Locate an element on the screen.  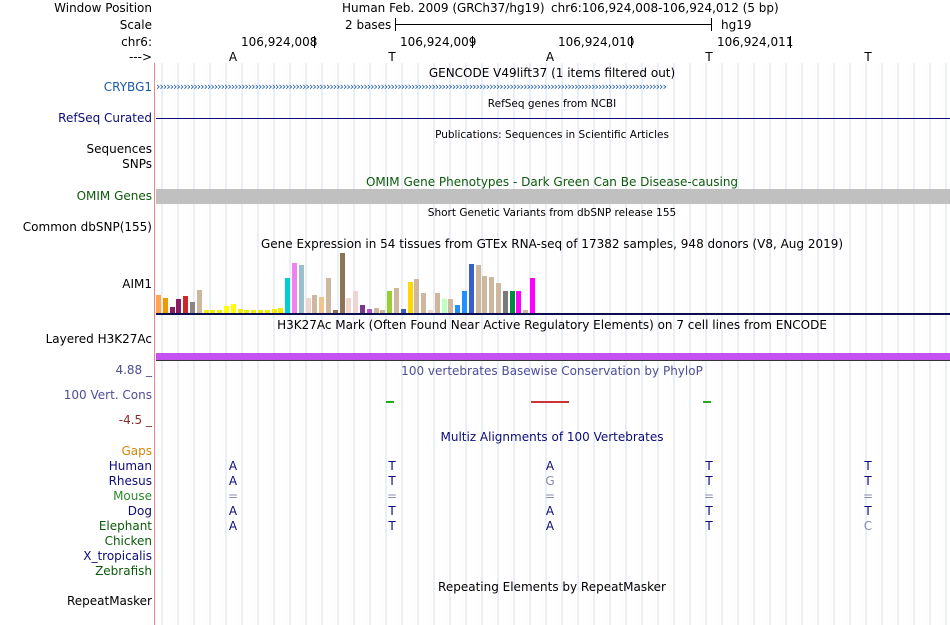
h3k27ac-signal-bar is located at coordinates (553, 356).